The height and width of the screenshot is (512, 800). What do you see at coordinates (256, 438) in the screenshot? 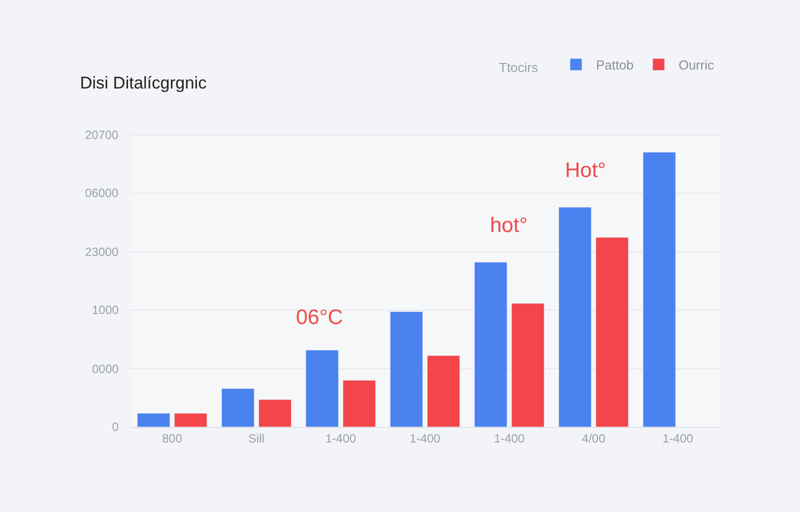
I see `x-tick-label: Sill` at bounding box center [256, 438].